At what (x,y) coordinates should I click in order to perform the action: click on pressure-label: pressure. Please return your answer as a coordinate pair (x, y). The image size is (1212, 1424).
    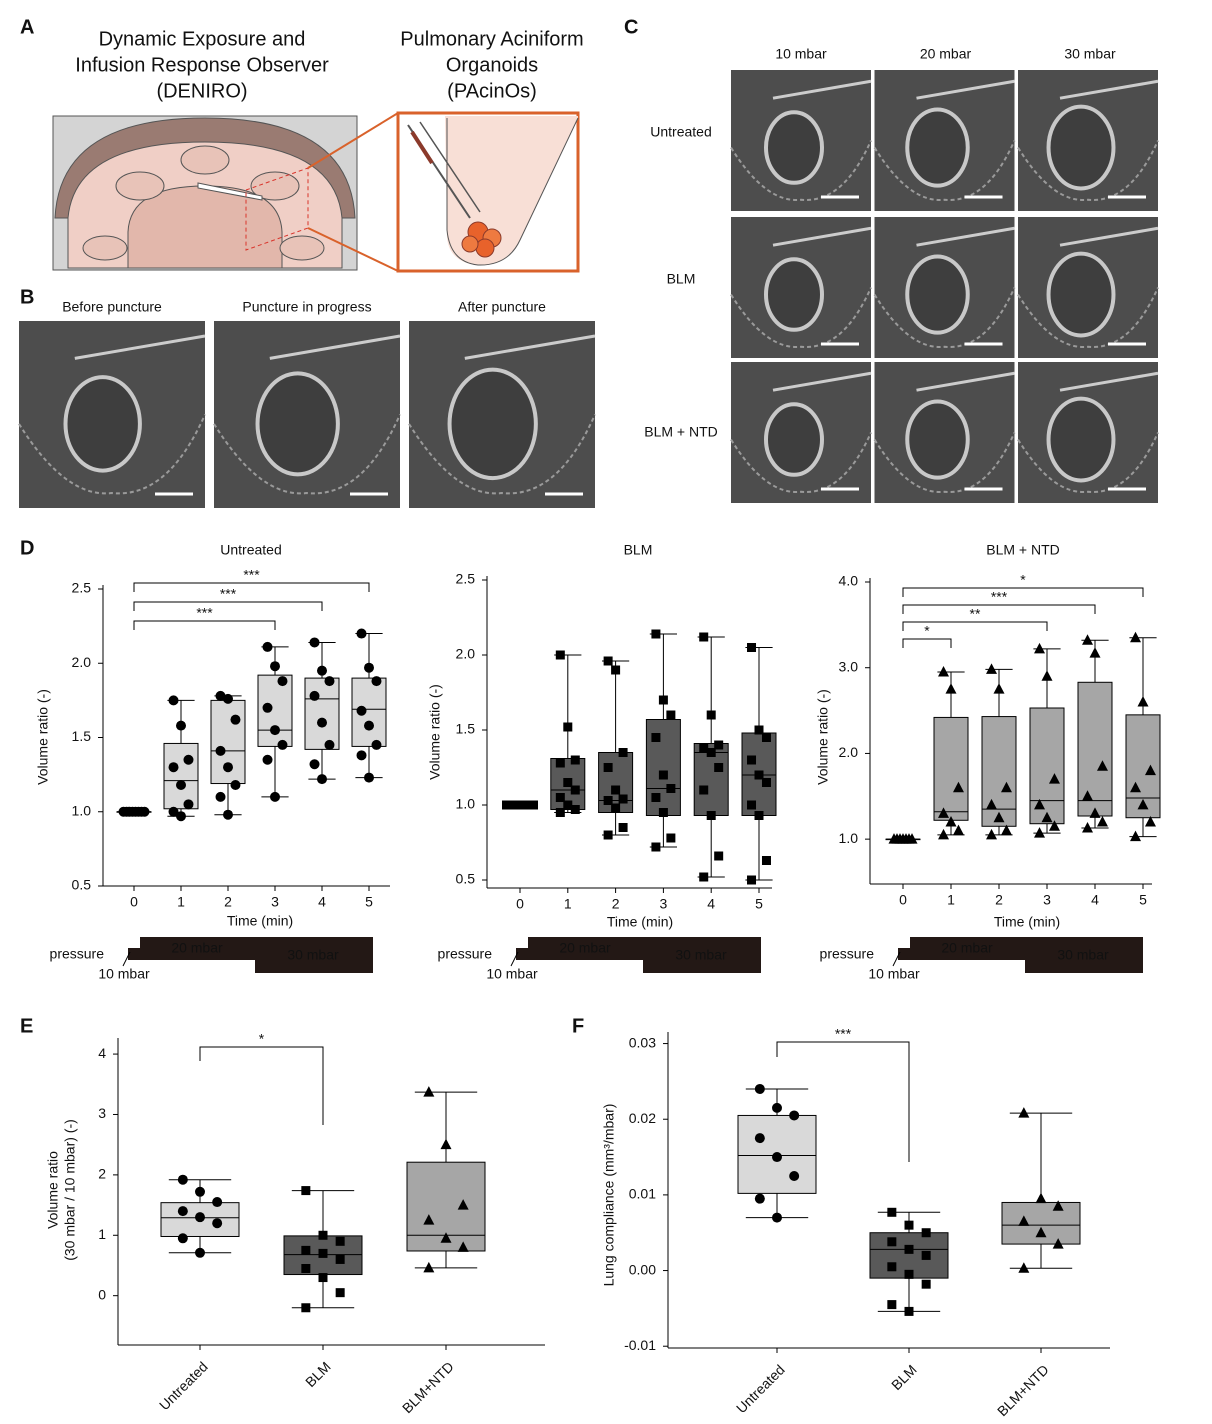
    Looking at the image, I should click on (465, 954).